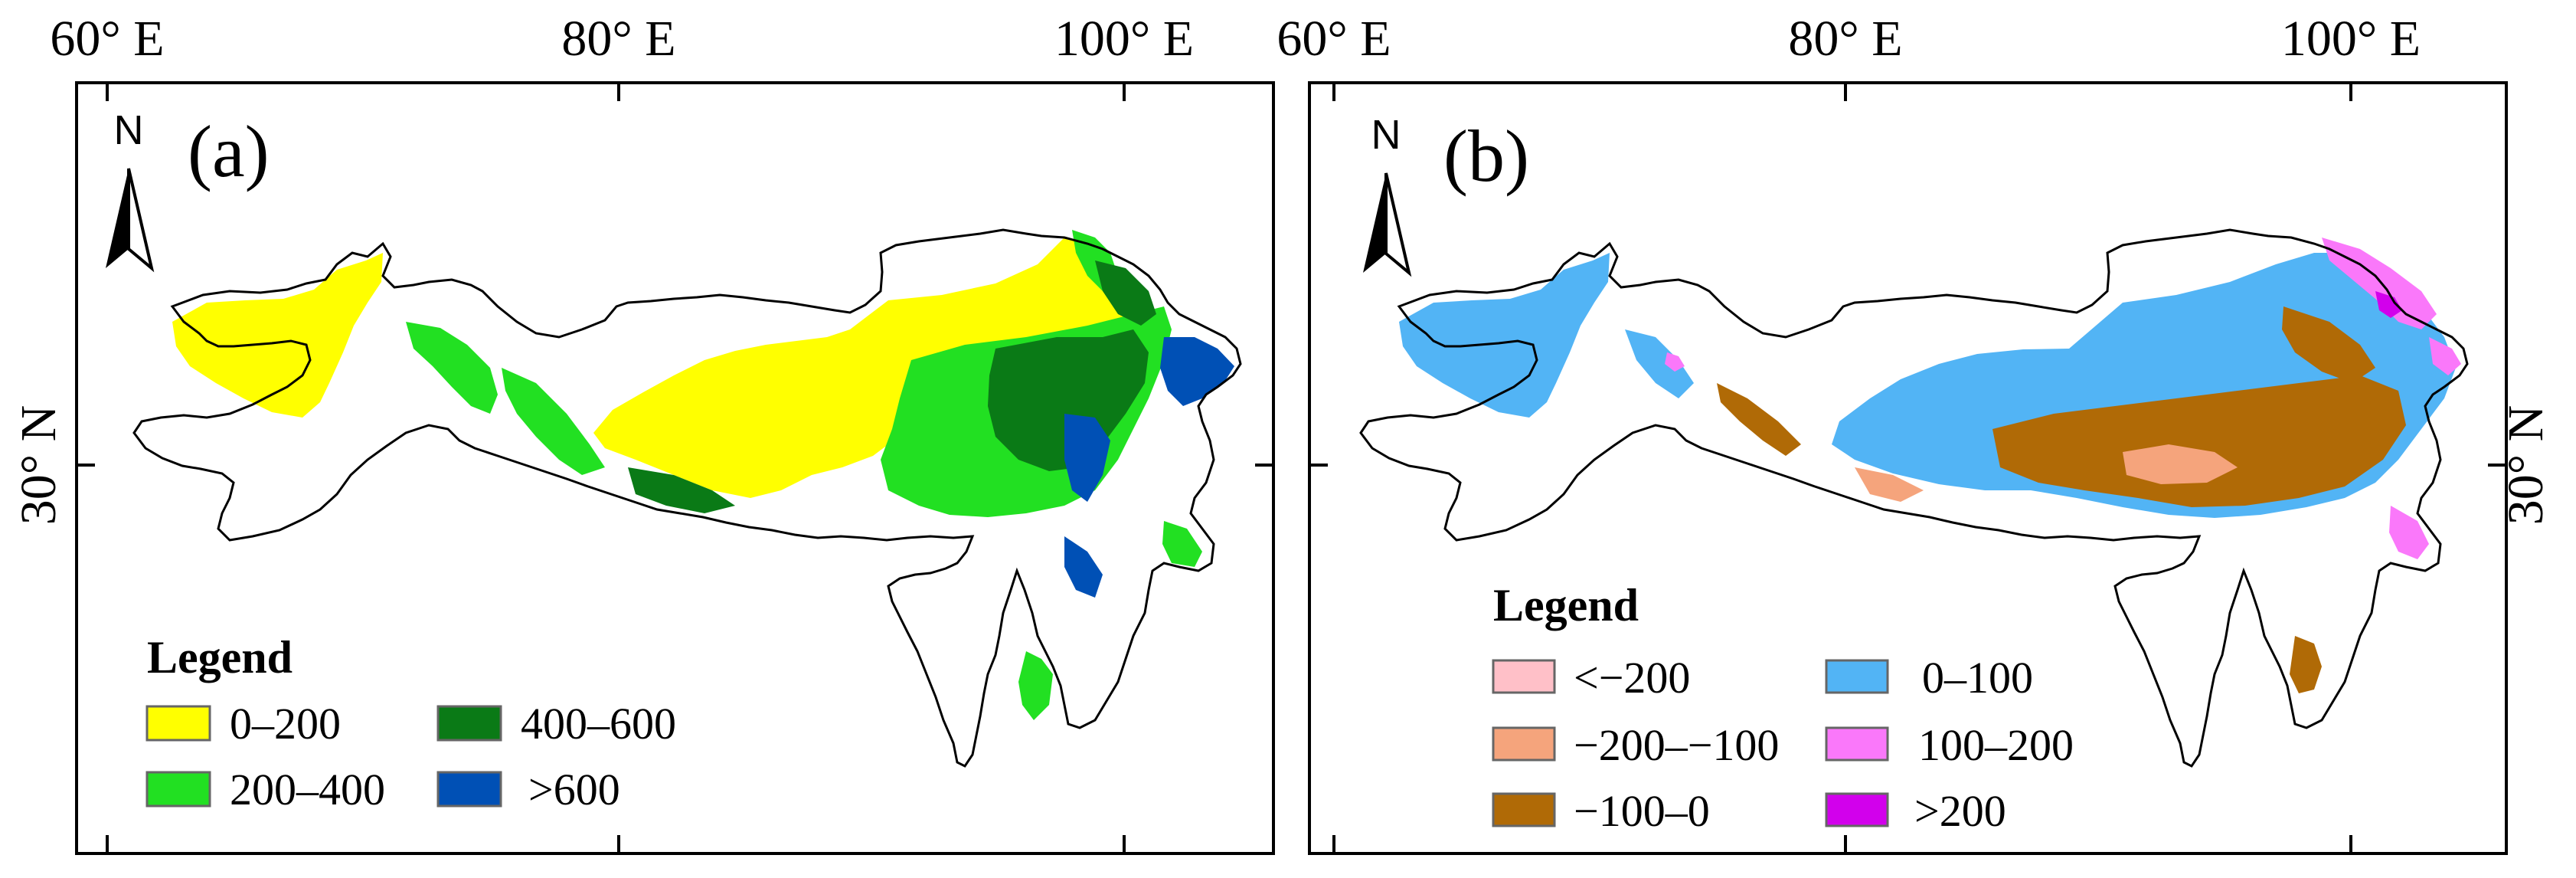 This screenshot has height=878, width=2576. I want to click on legend-item: >600, so click(528, 789).